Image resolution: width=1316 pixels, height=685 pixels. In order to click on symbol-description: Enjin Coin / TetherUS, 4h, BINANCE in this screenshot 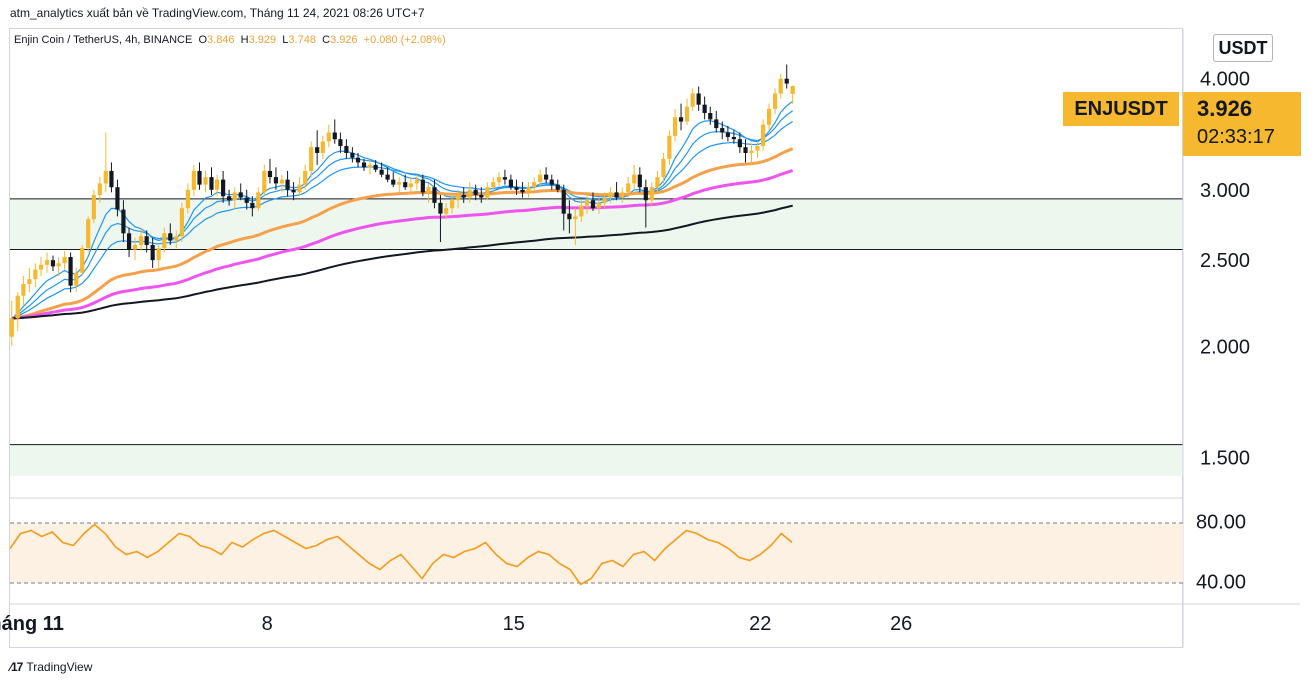, I will do `click(103, 40)`.